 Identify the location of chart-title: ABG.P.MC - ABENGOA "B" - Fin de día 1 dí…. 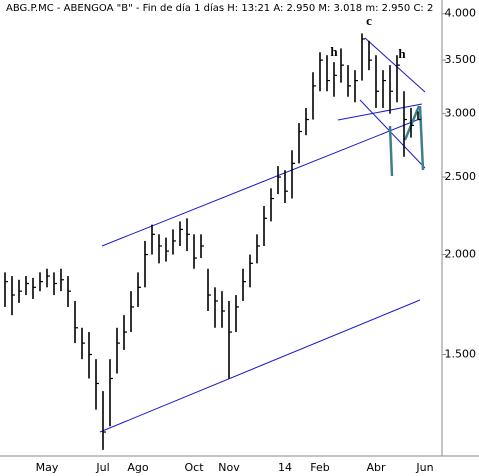
(219, 8).